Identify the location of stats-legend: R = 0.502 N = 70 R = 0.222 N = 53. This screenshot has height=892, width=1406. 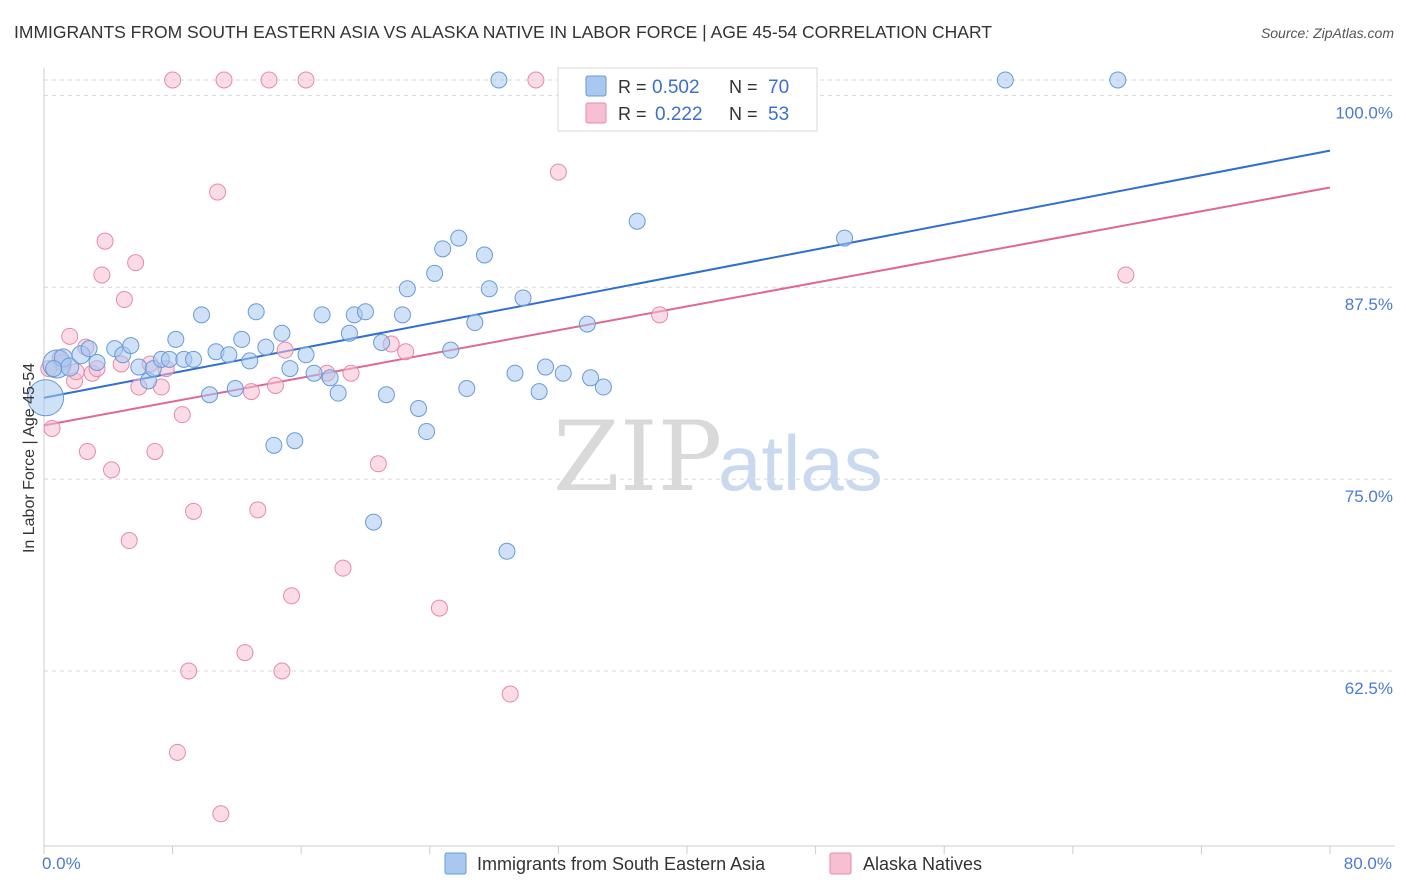
(687, 99).